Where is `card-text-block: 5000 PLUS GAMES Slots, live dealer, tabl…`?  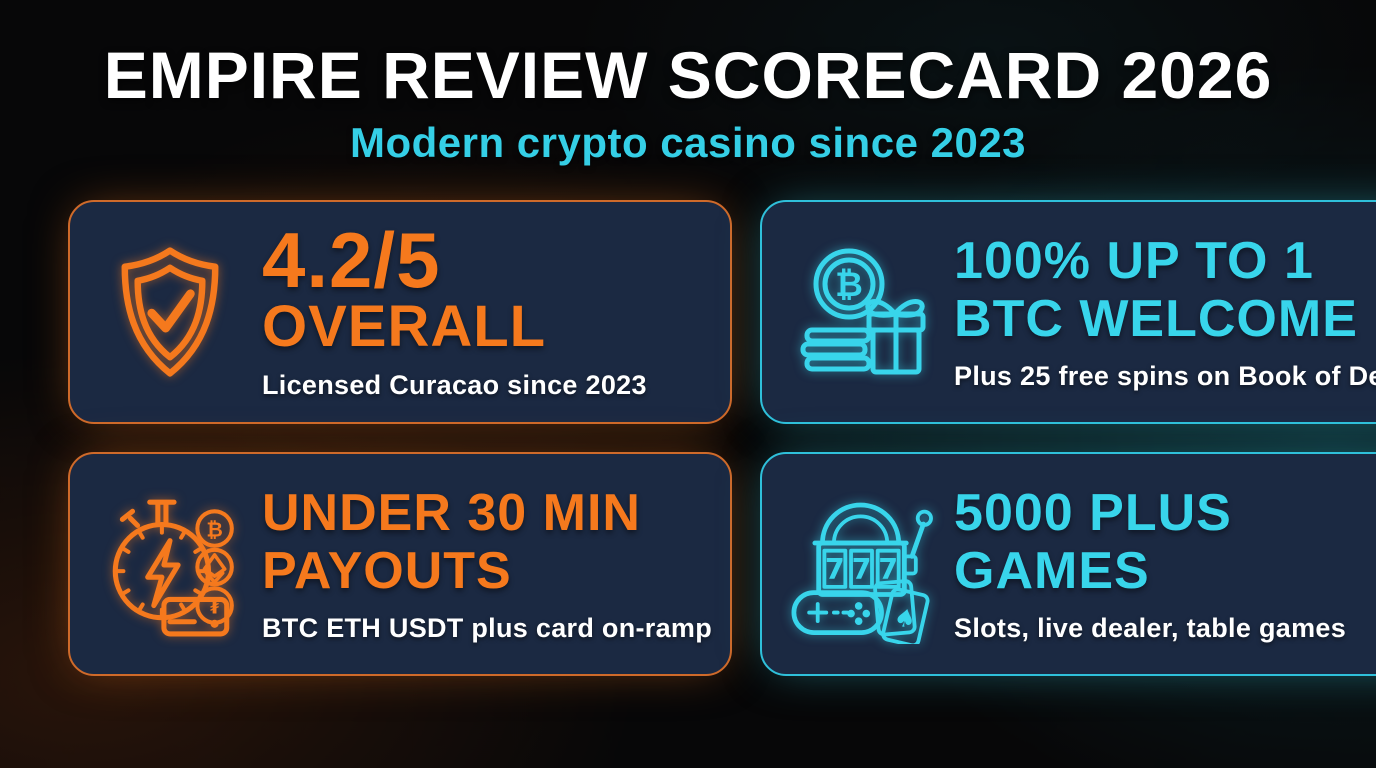
card-text-block: 5000 PLUS GAMES Slots, live dealer, tabl… is located at coordinates (1150, 564).